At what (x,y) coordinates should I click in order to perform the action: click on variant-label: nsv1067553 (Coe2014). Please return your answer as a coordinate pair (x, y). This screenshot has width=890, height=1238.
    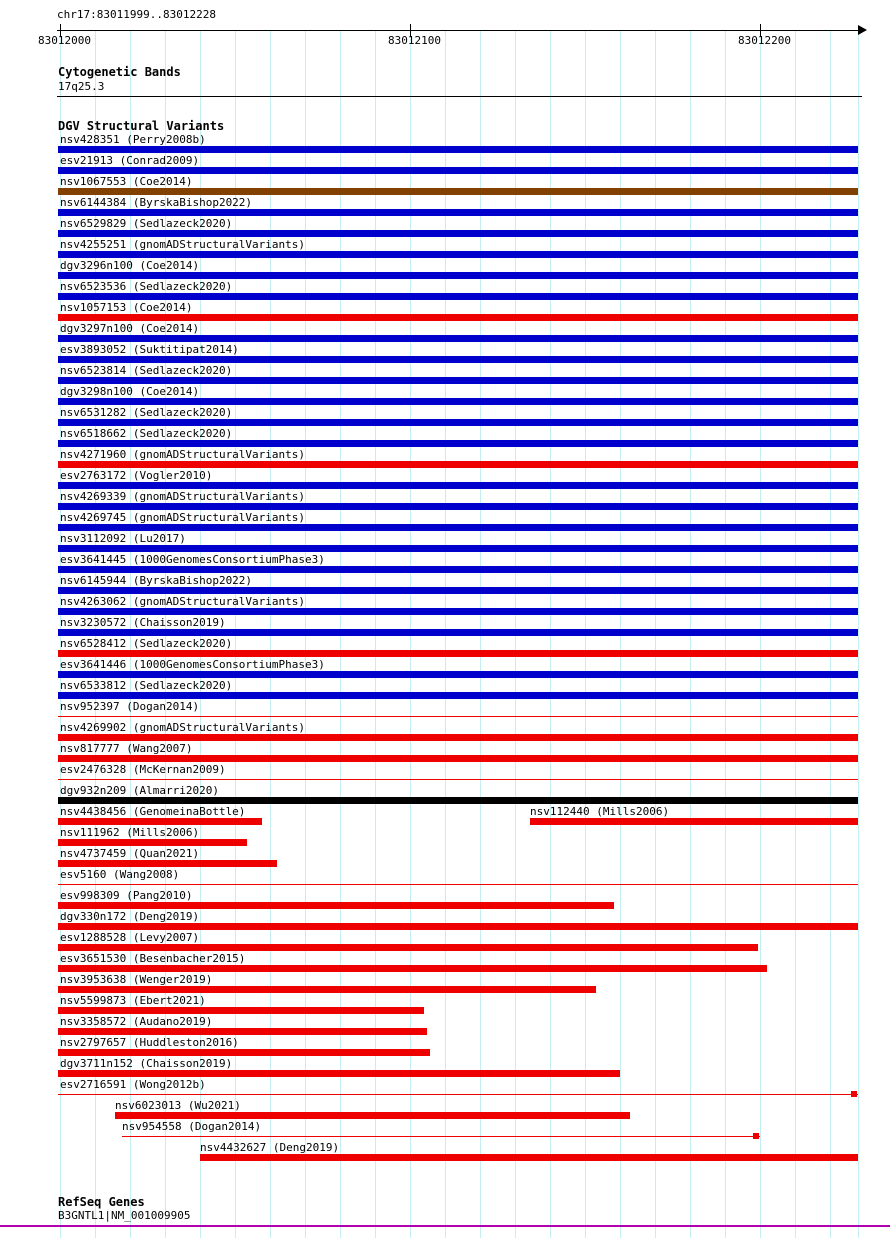
    Looking at the image, I should click on (126, 181).